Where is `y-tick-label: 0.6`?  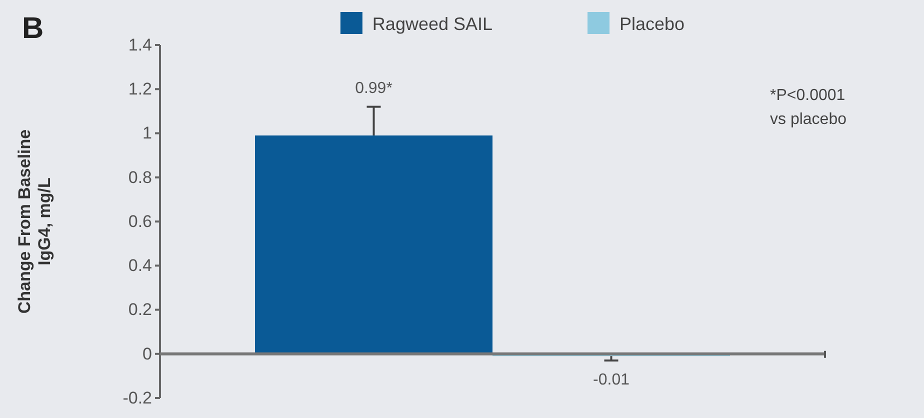
y-tick-label: 0.6 is located at coordinates (140, 221).